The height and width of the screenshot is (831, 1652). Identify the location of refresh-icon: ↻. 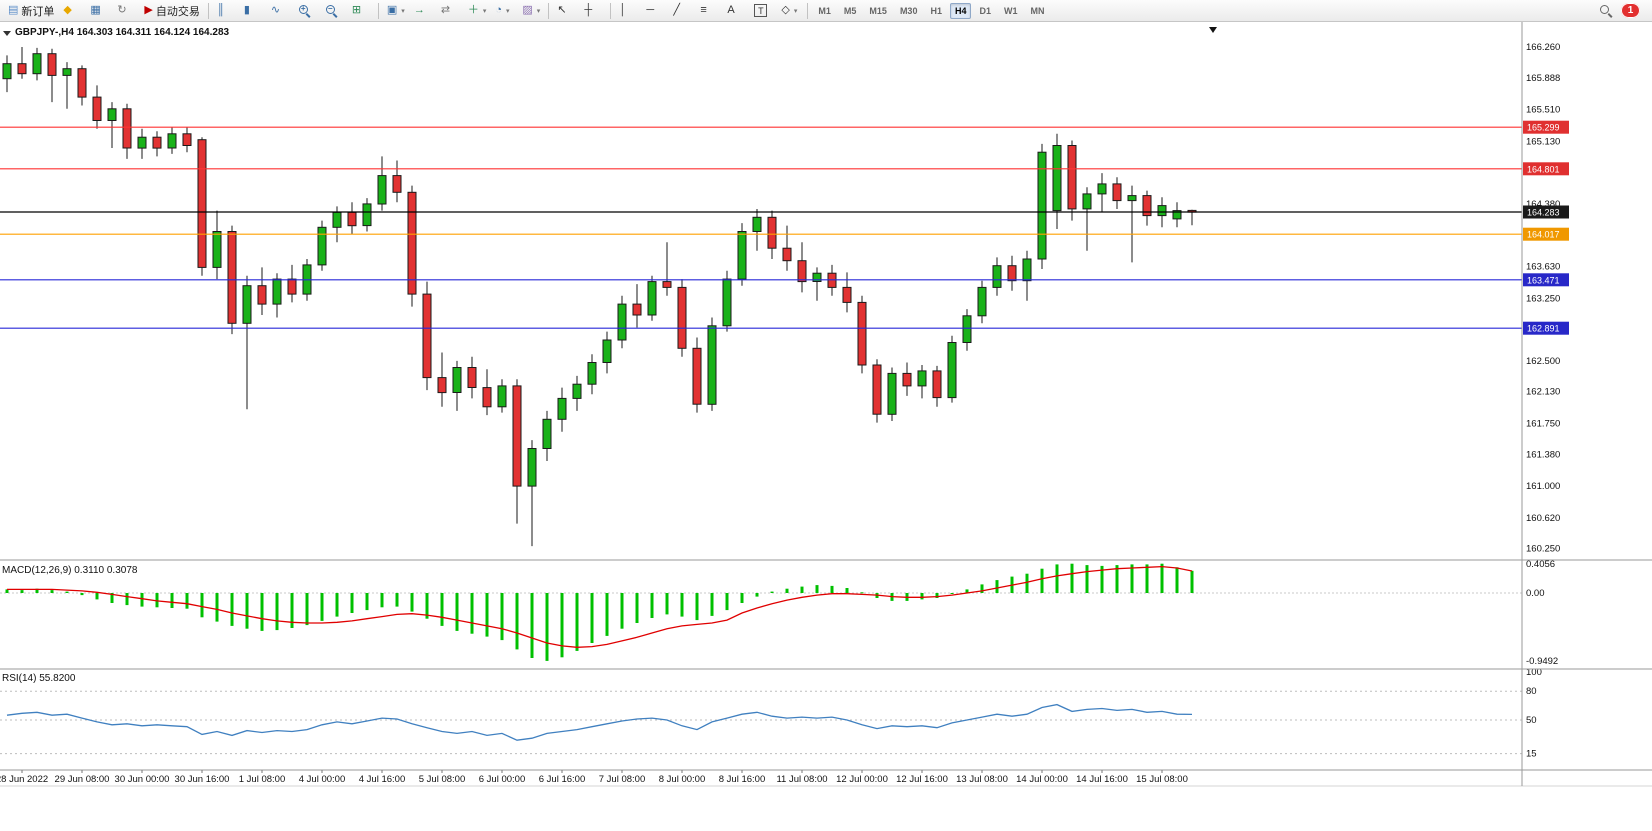
(122, 10).